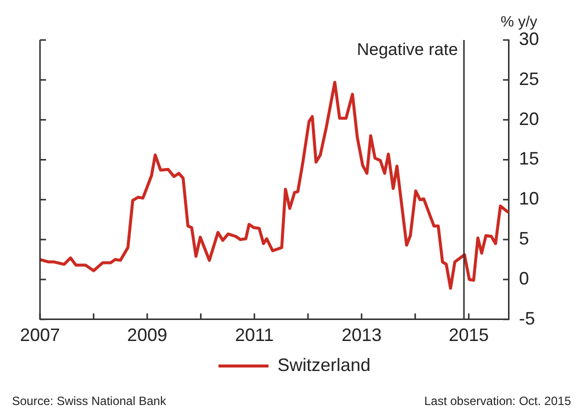 This screenshot has width=579, height=412. I want to click on x-tick-label: 2007, so click(40, 335).